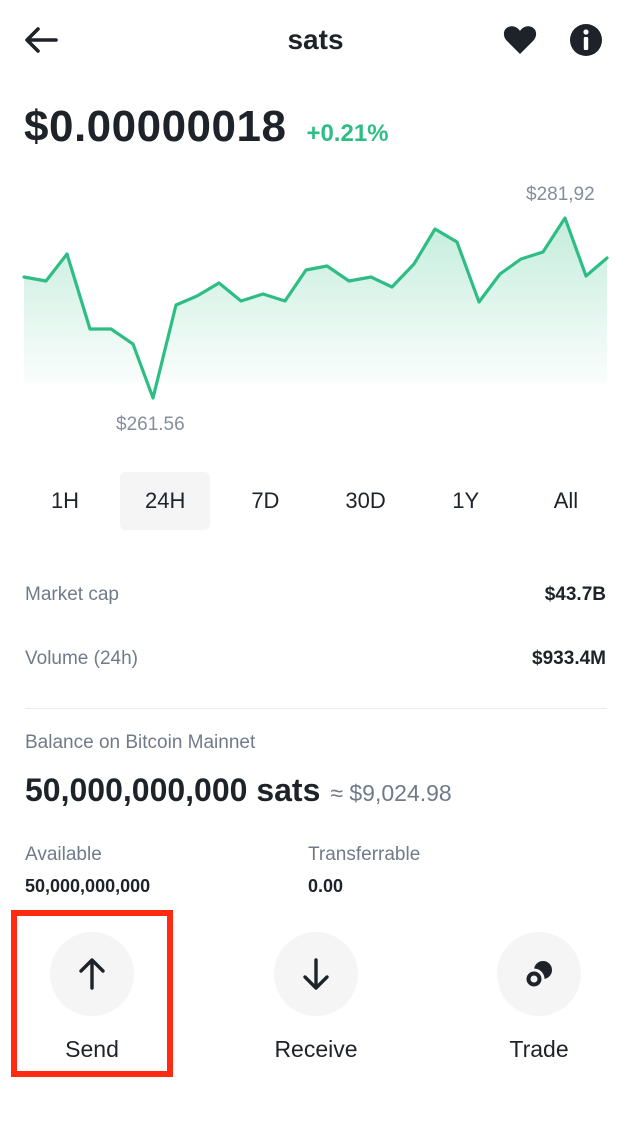 Image resolution: width=631 pixels, height=1128 pixels. What do you see at coordinates (315, 39) in the screenshot?
I see `page-title: sats` at bounding box center [315, 39].